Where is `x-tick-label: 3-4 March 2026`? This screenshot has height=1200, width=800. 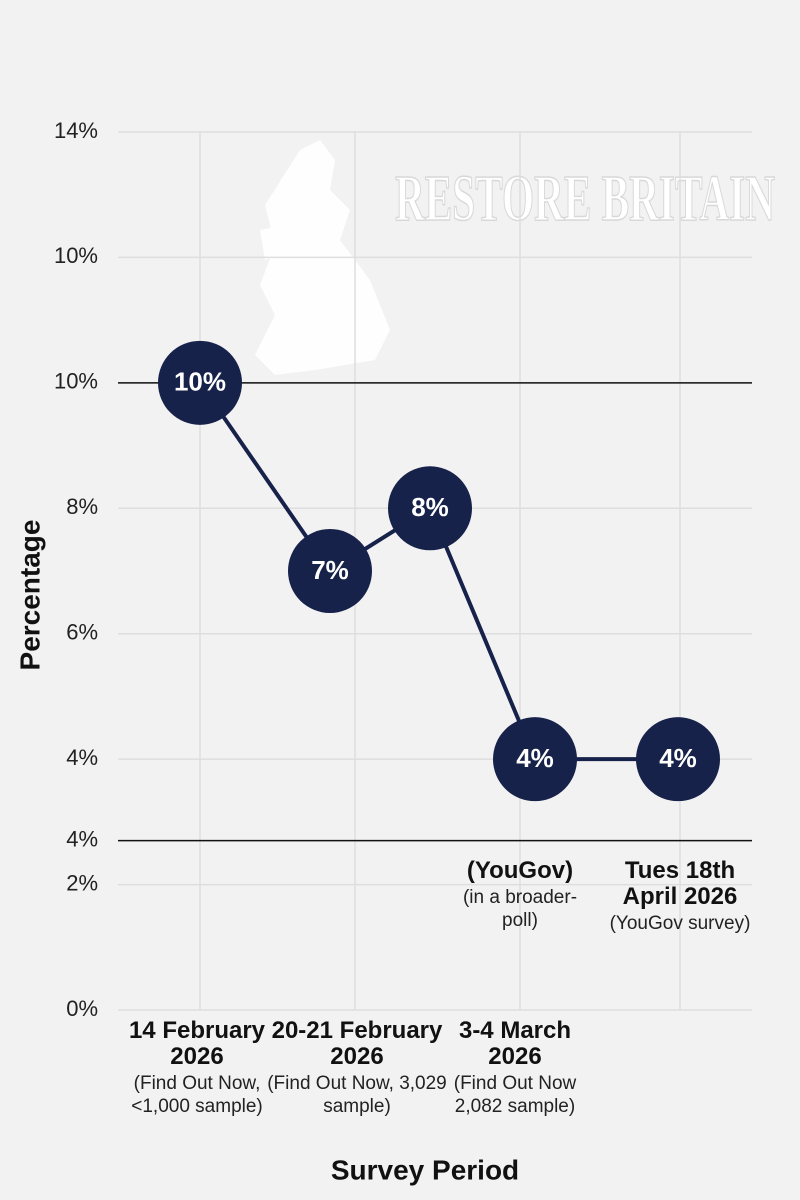
x-tick-label: 3-4 March 2026 is located at coordinates (515, 1043).